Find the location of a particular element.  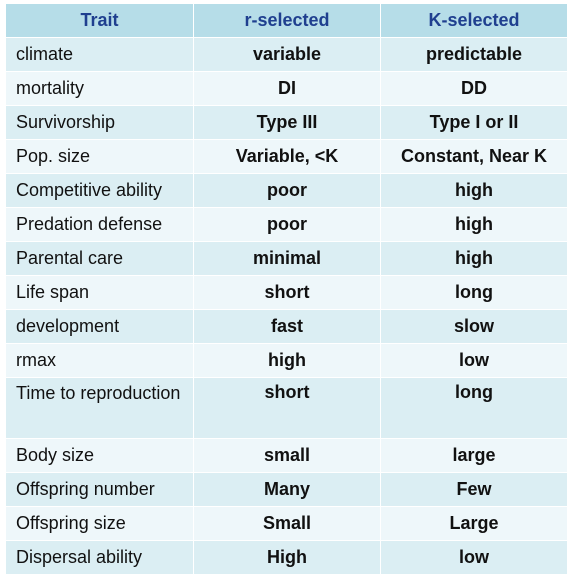

header-r-selected: r-selected is located at coordinates (287, 21).